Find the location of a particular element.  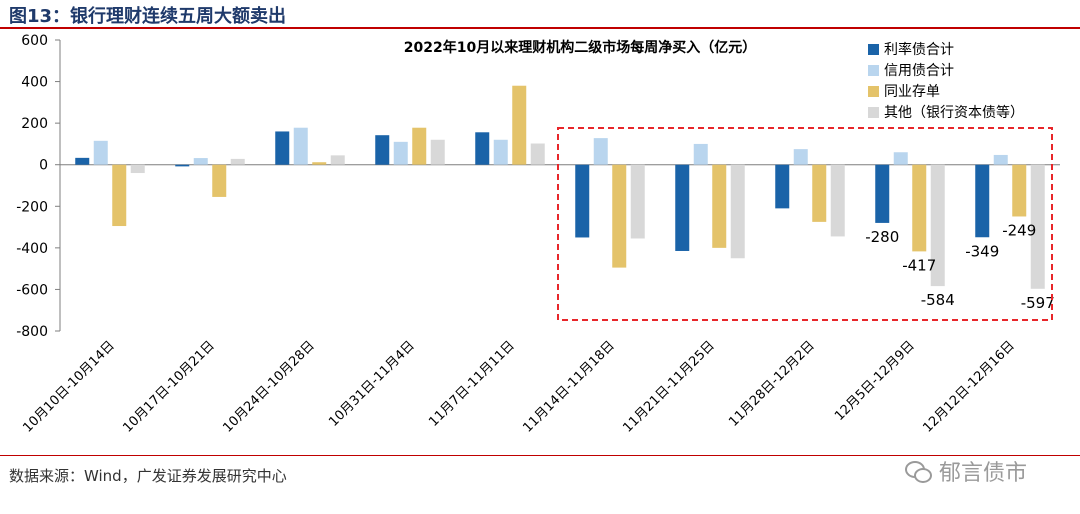

bottom-rule is located at coordinates (540, 455).